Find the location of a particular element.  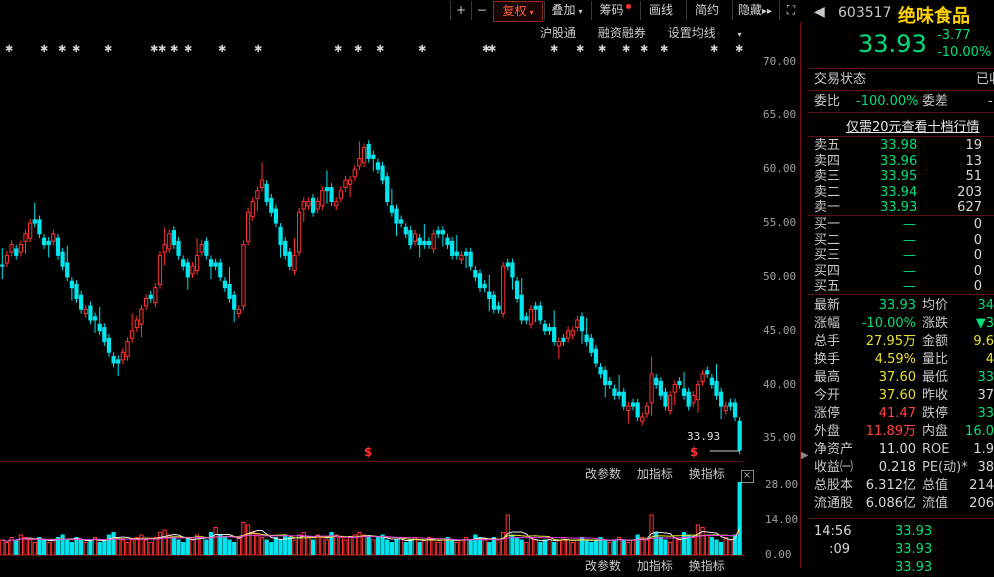

stat-value: 41.47 is located at coordinates (897, 413).